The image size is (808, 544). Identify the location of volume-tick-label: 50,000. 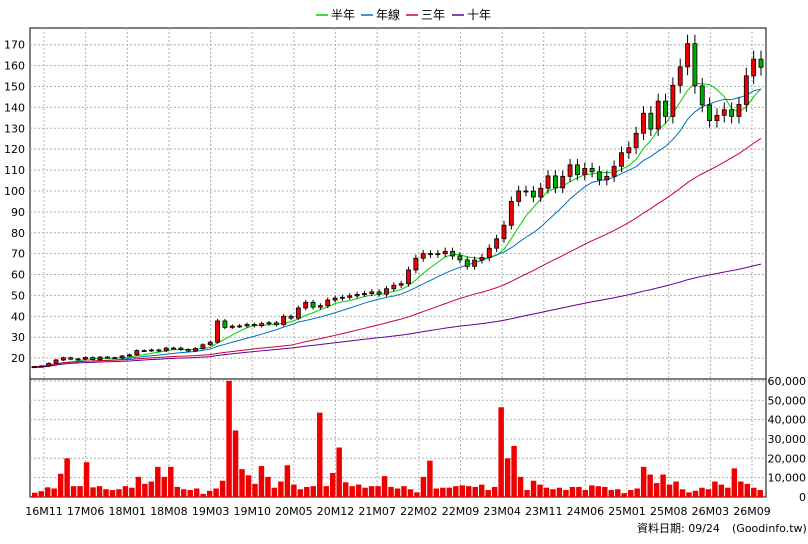
(787, 400).